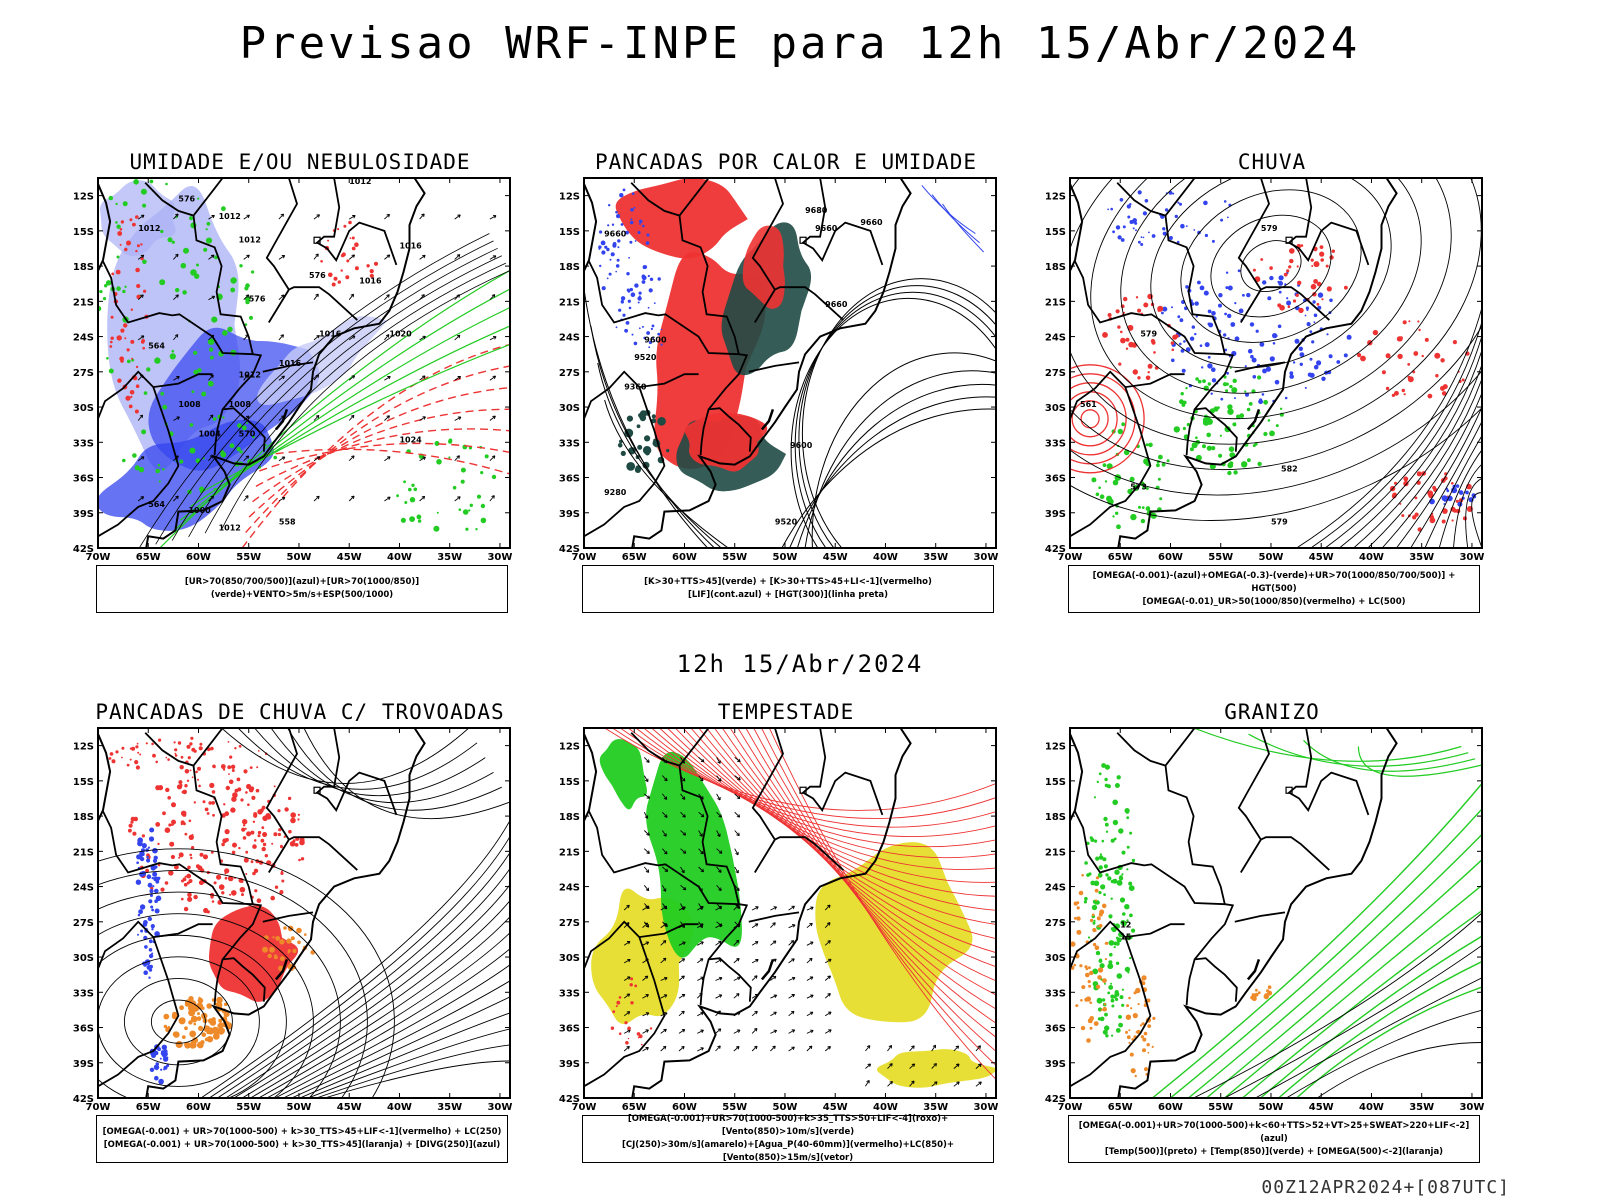 The width and height of the screenshot is (1600, 1200). I want to click on contour-label: 1008, so click(240, 404).